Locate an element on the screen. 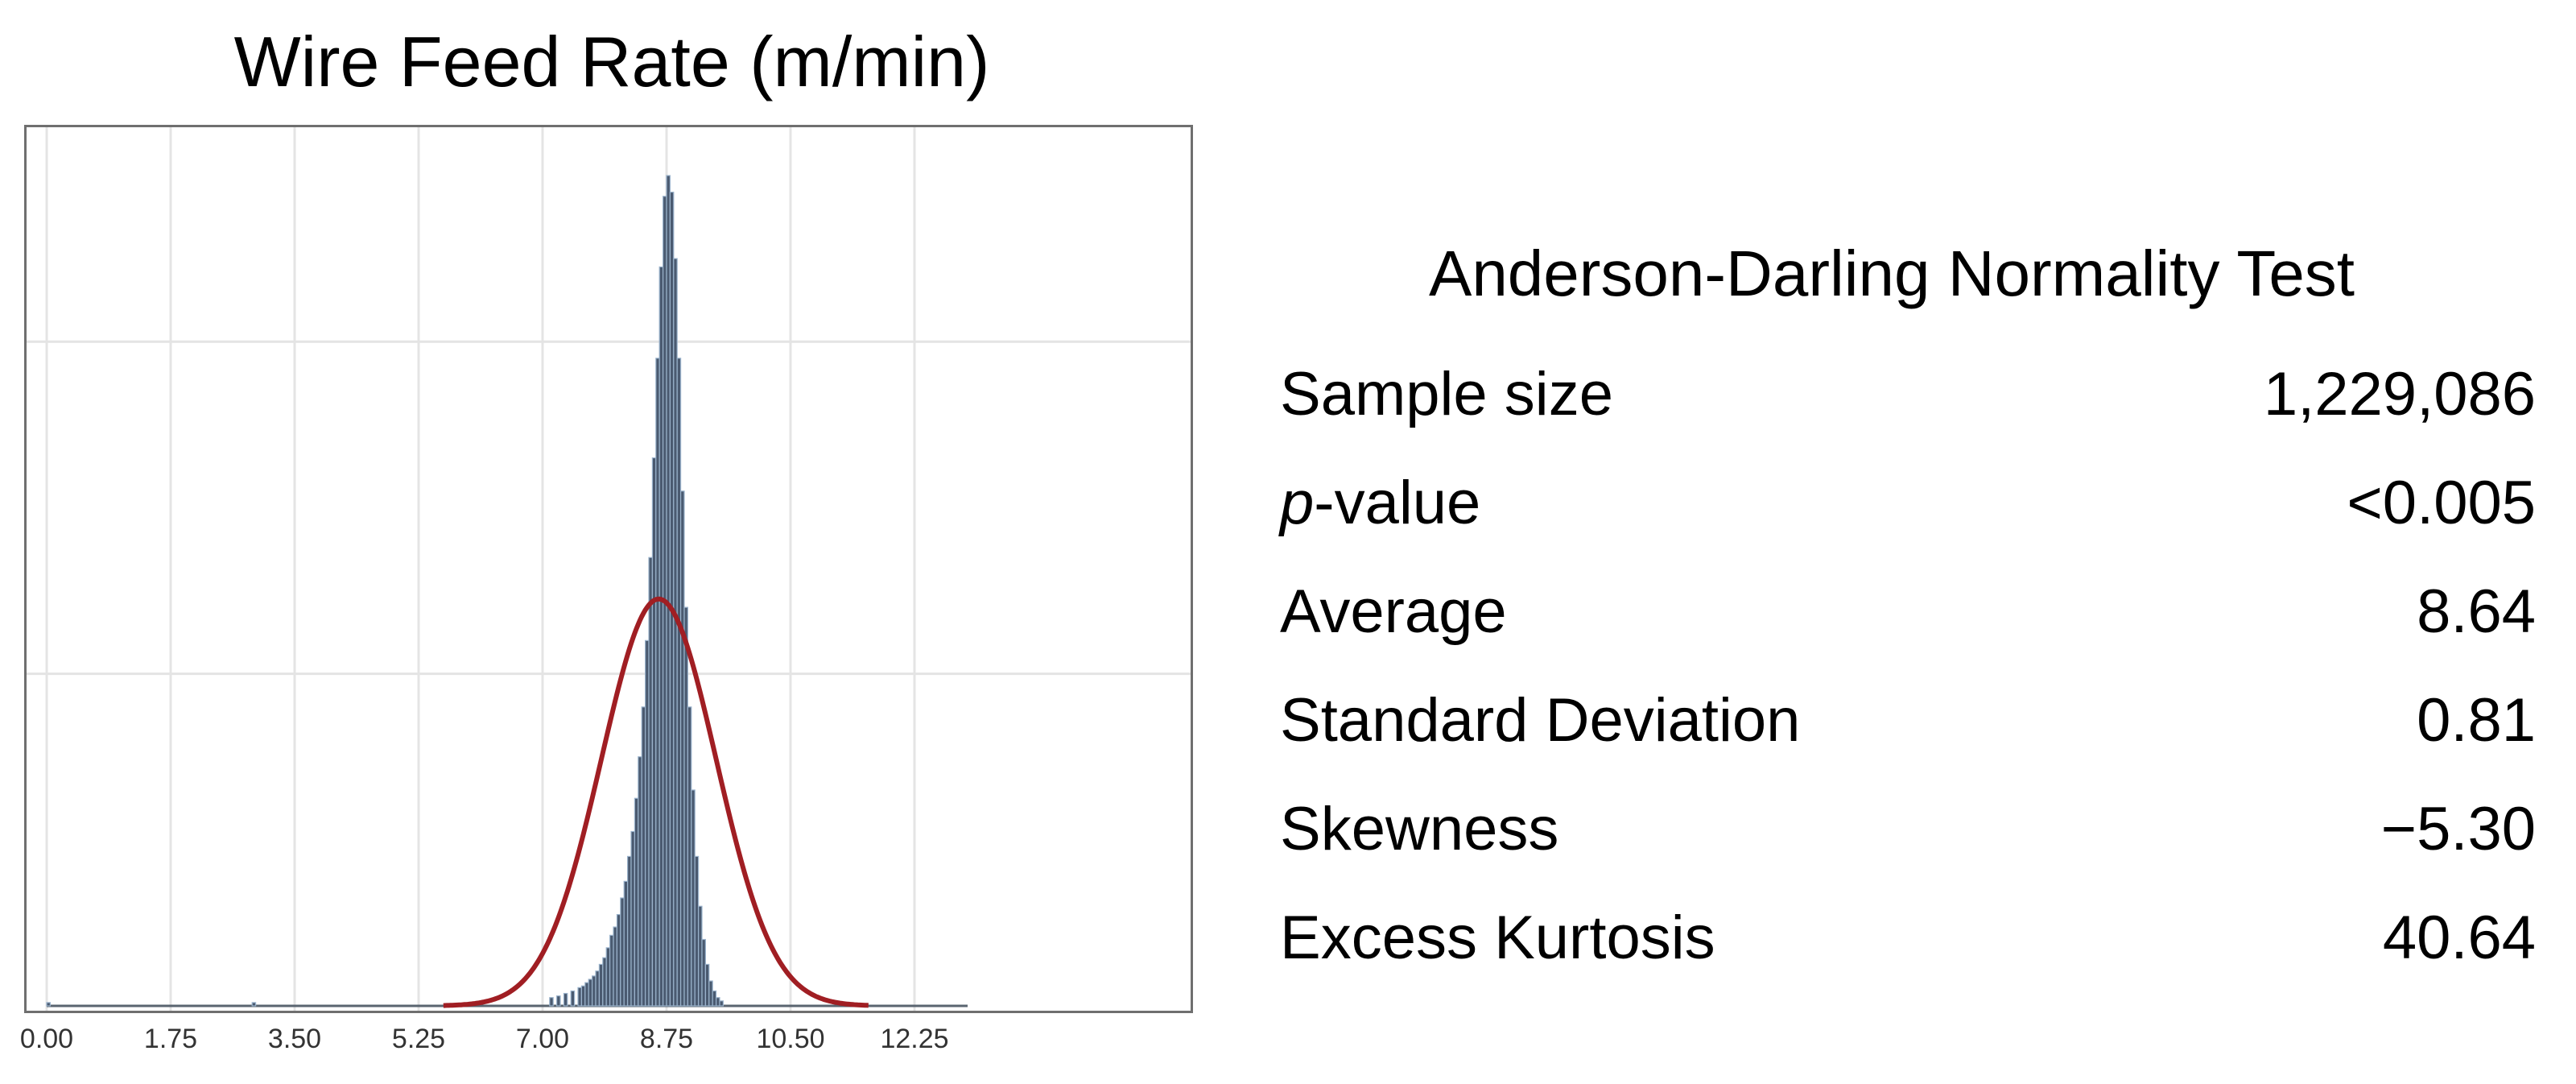  stat-value: 8.64 is located at coordinates (2476, 611).